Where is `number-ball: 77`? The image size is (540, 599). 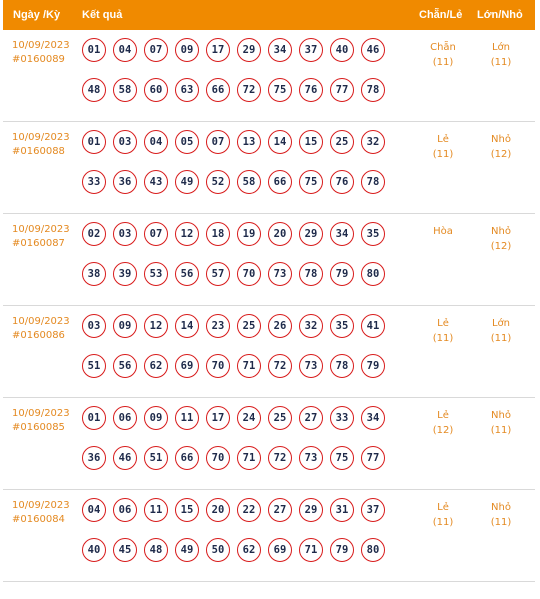
number-ball: 77 is located at coordinates (373, 458).